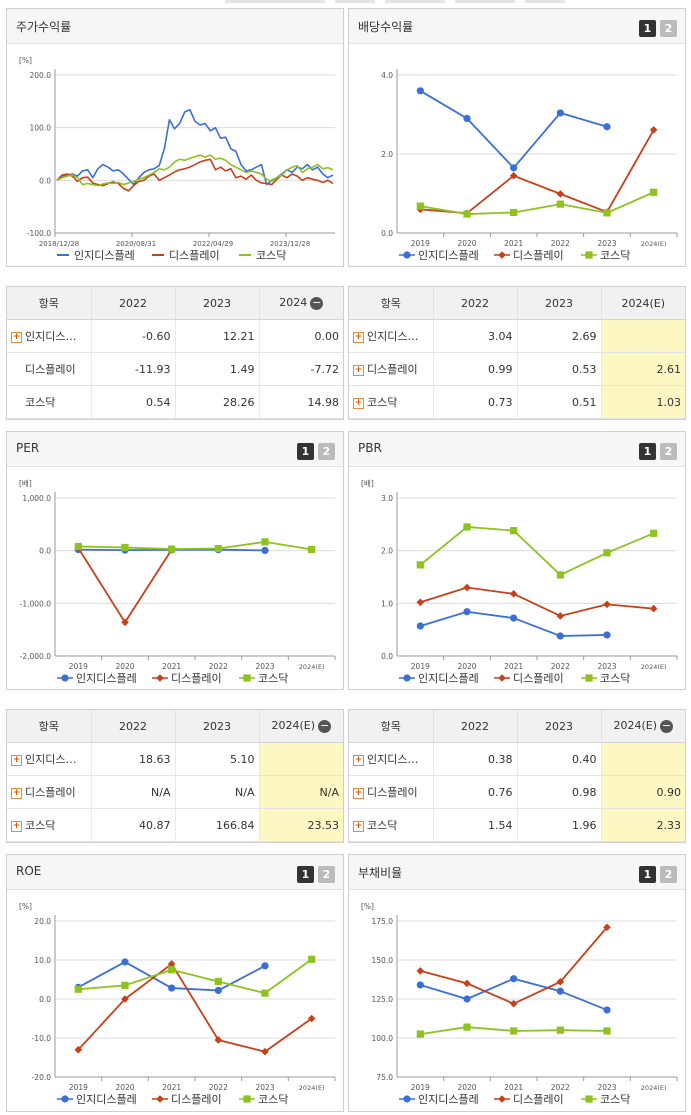  I want to click on table-row: + 인지디스… 0.38 0.40, so click(517, 759).